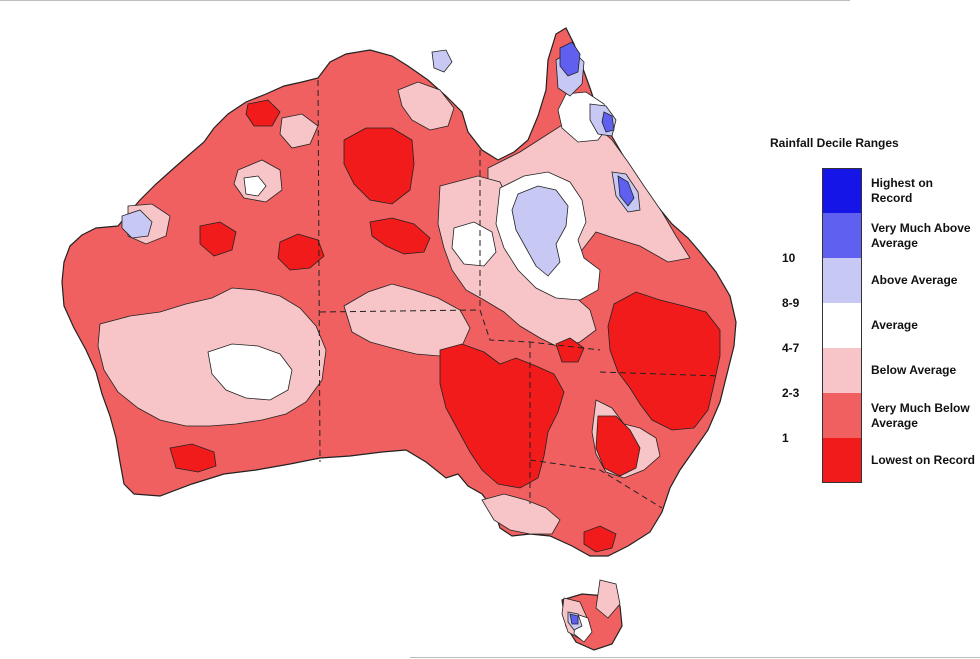 This screenshot has height=659, width=980. I want to click on legend-label: Highest on Record, so click(902, 190).